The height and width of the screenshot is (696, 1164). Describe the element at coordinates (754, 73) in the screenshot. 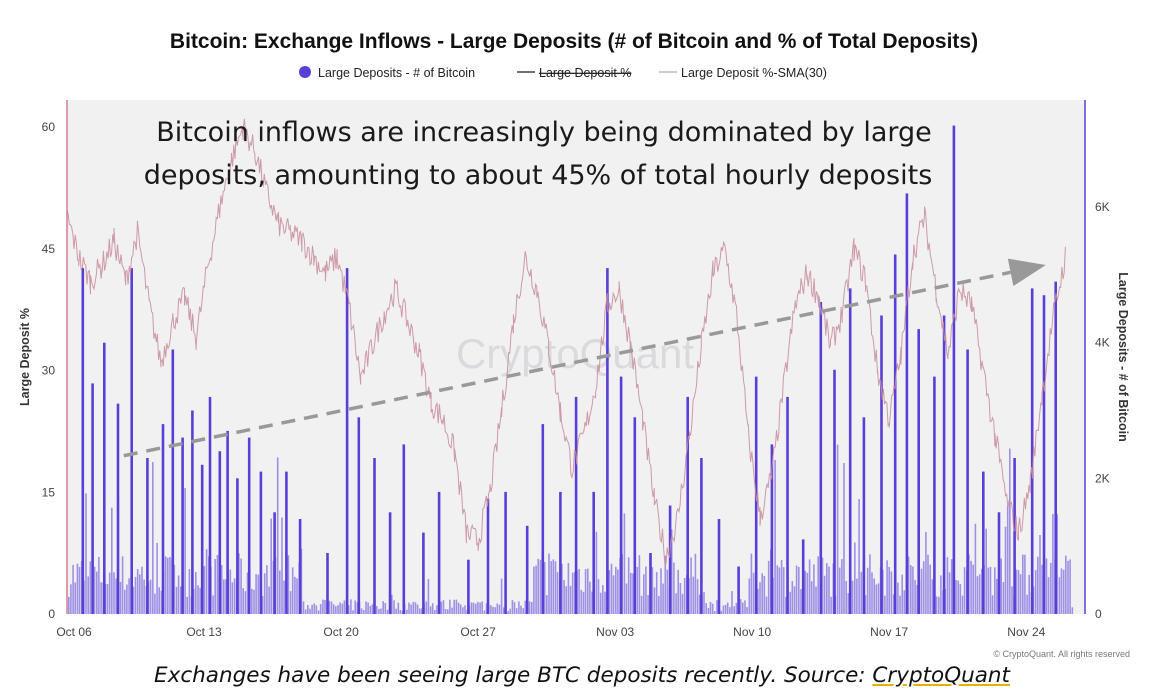

I see `legend-item-sma: Large Deposit %-SMA(30)` at that location.